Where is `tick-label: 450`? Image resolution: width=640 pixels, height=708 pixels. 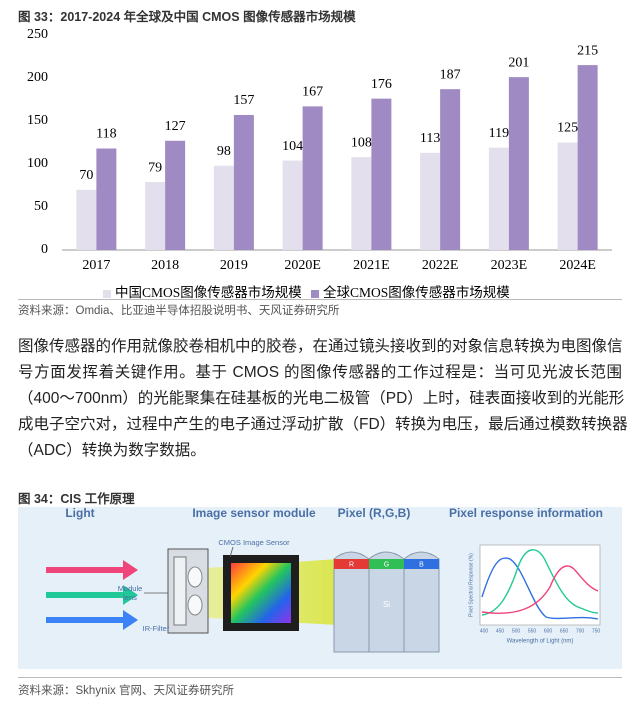
tick-label: 450 is located at coordinates (500, 631).